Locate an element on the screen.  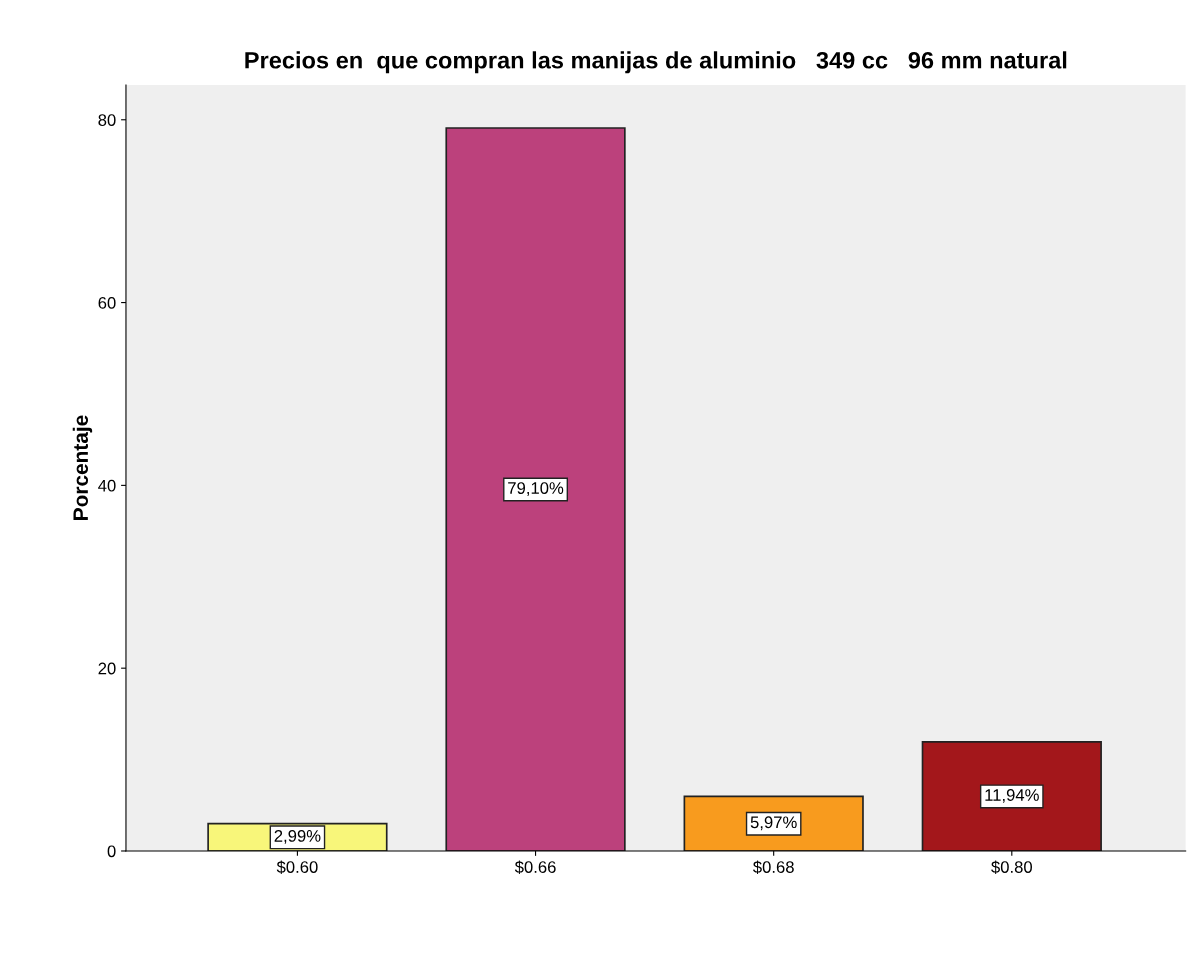
y-tick-label: 20 is located at coordinates (107, 668).